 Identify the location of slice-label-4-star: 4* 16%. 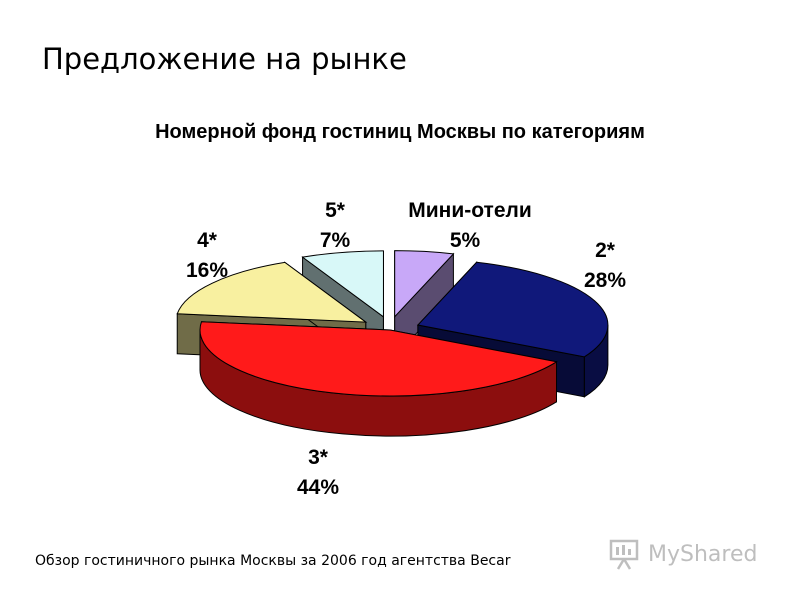
(207, 256).